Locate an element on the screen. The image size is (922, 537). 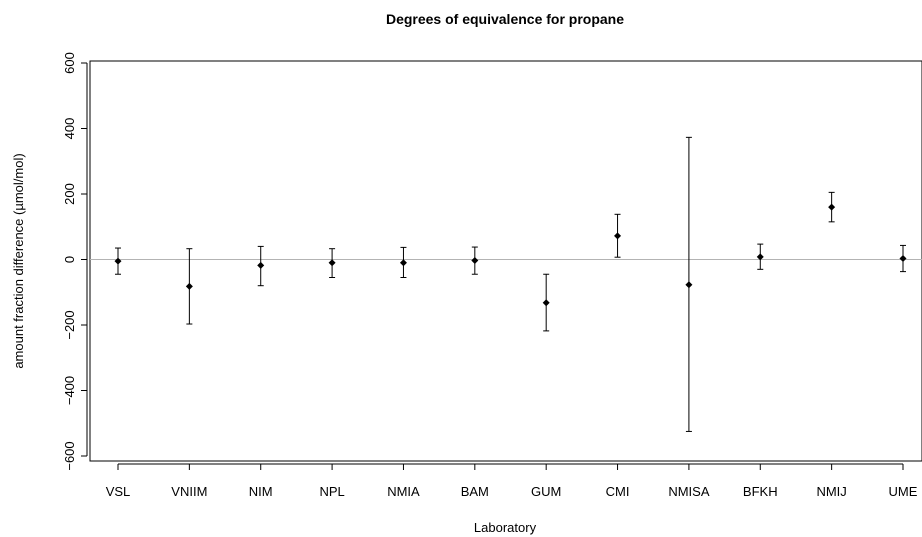
y-tick-label: 0 is located at coordinates (69, 259).